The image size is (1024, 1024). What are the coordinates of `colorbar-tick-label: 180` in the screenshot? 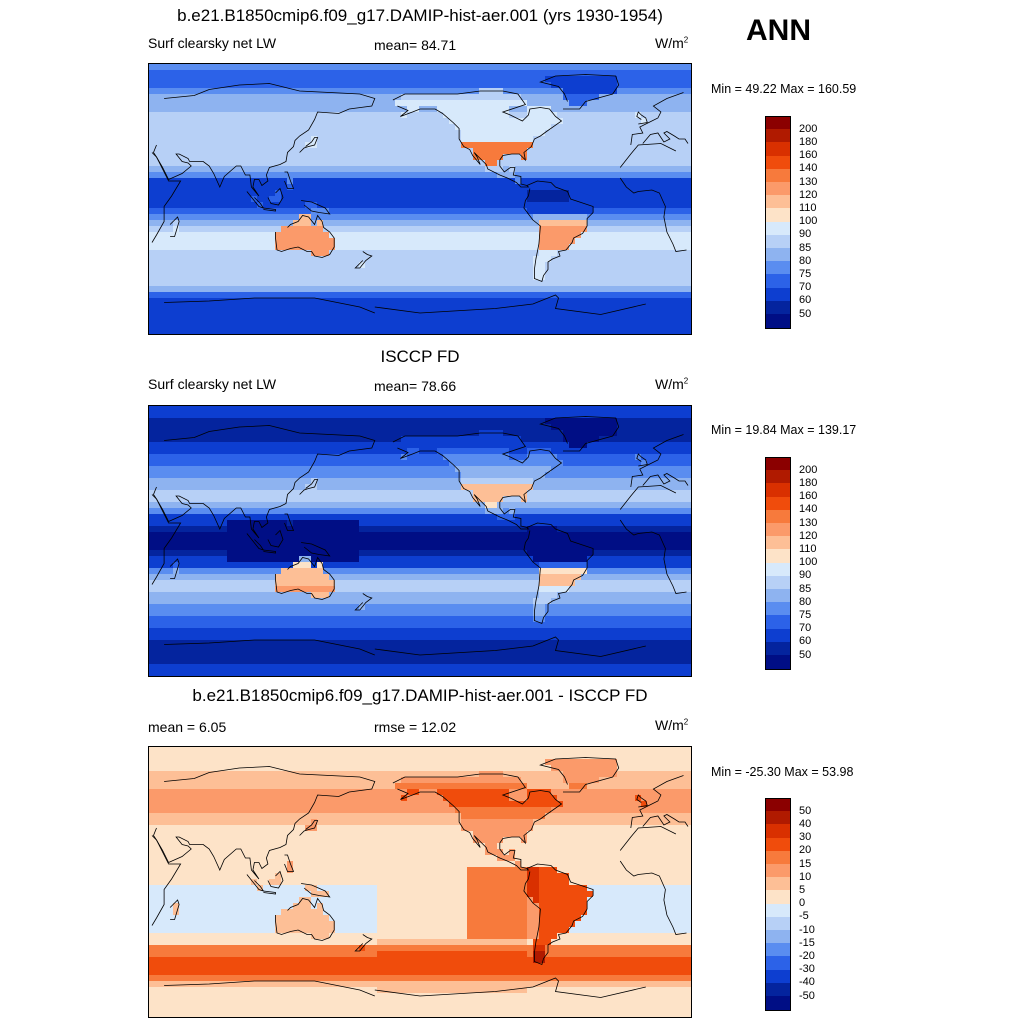 It's located at (808, 482).